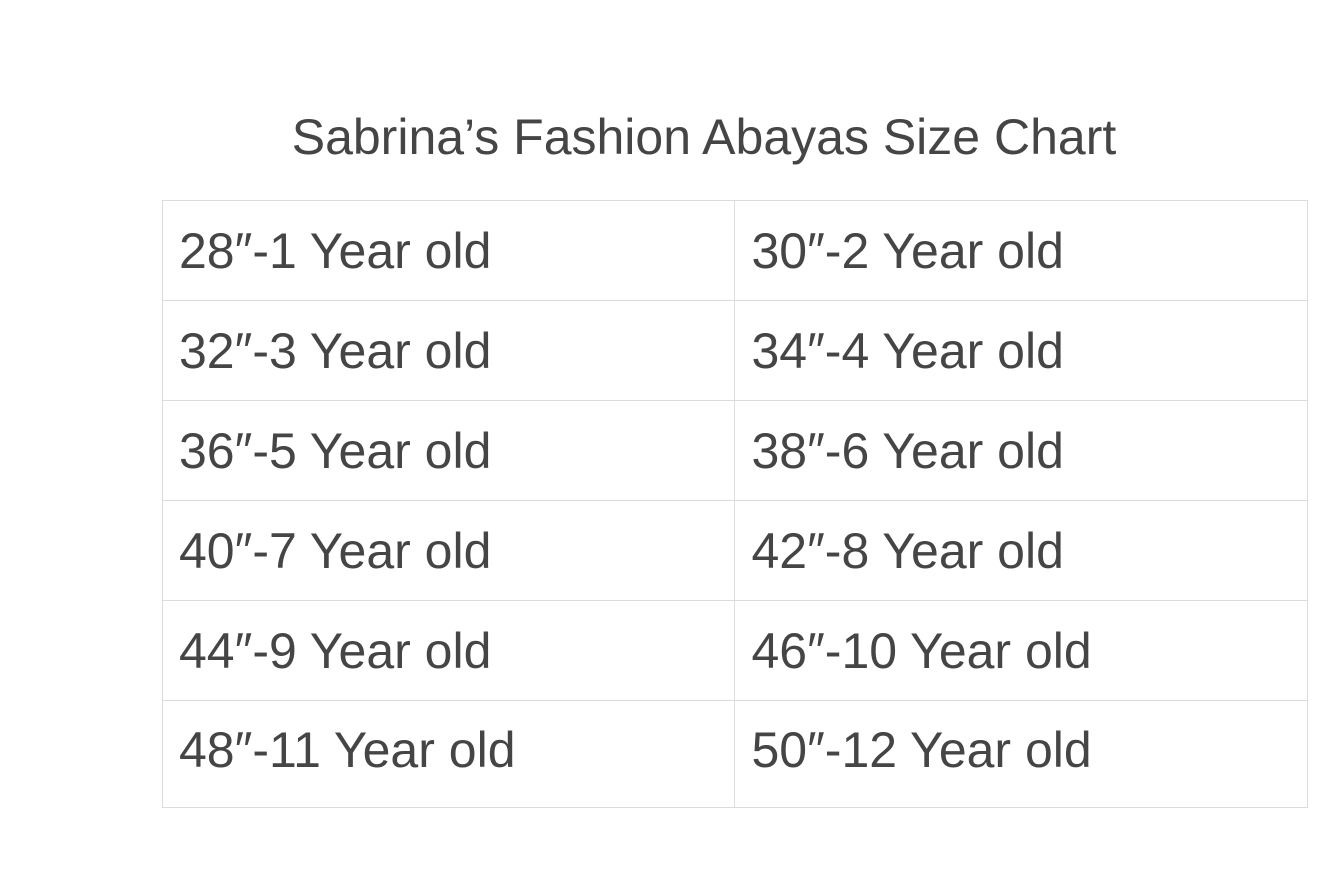 The image size is (1320, 896). I want to click on table-row: 32″-3 Year old 34″-4 Year old, so click(734, 350).